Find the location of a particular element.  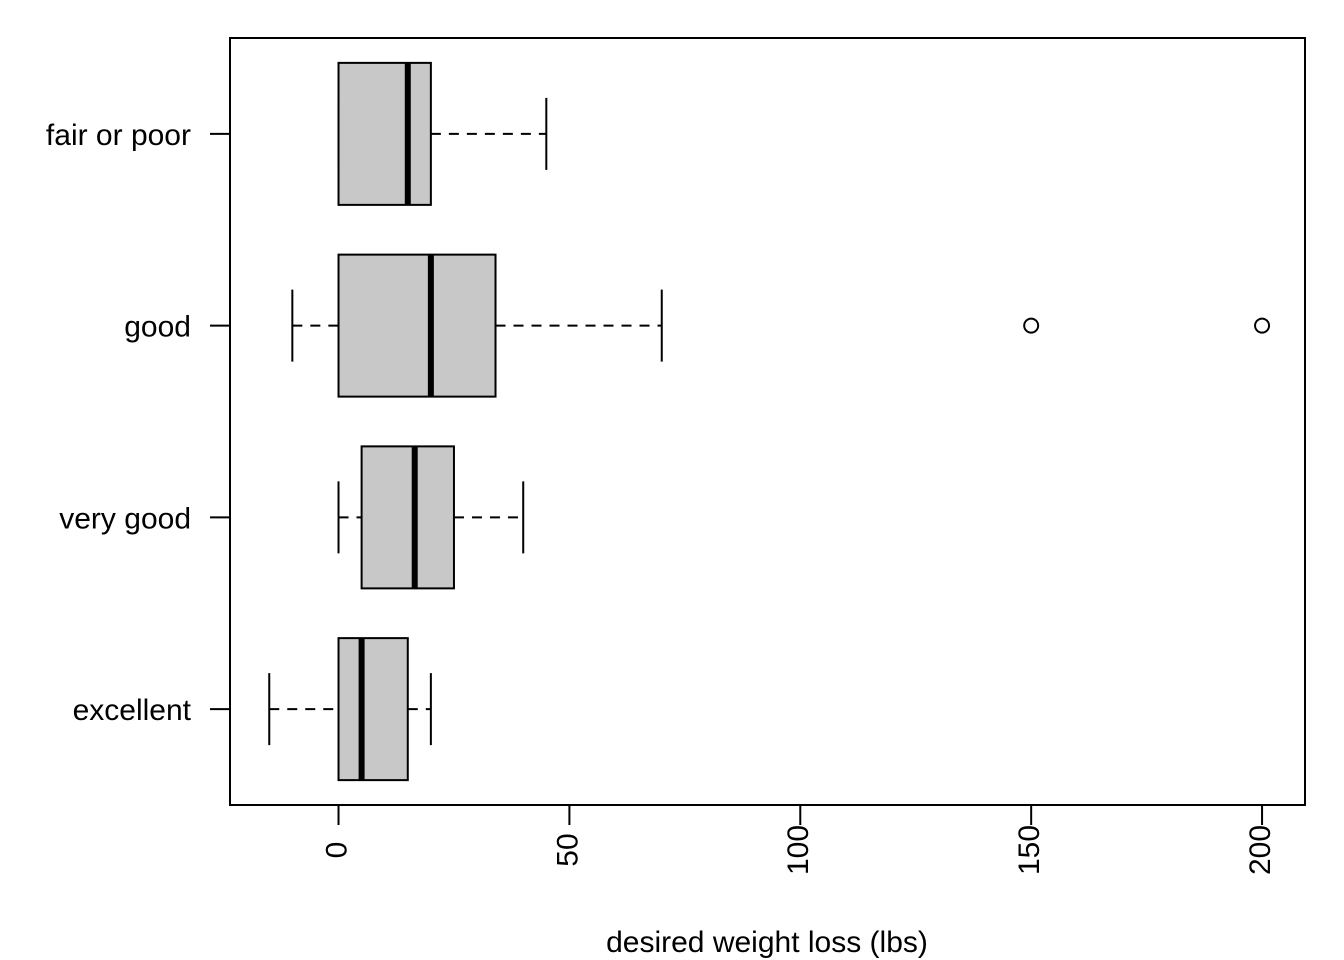

box-excellent is located at coordinates (350, 709).